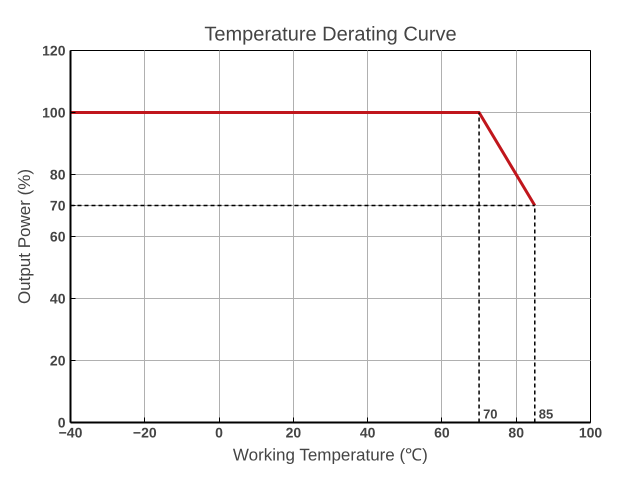 The image size is (620, 482). I want to click on y-tick-label: 60, so click(58, 236).